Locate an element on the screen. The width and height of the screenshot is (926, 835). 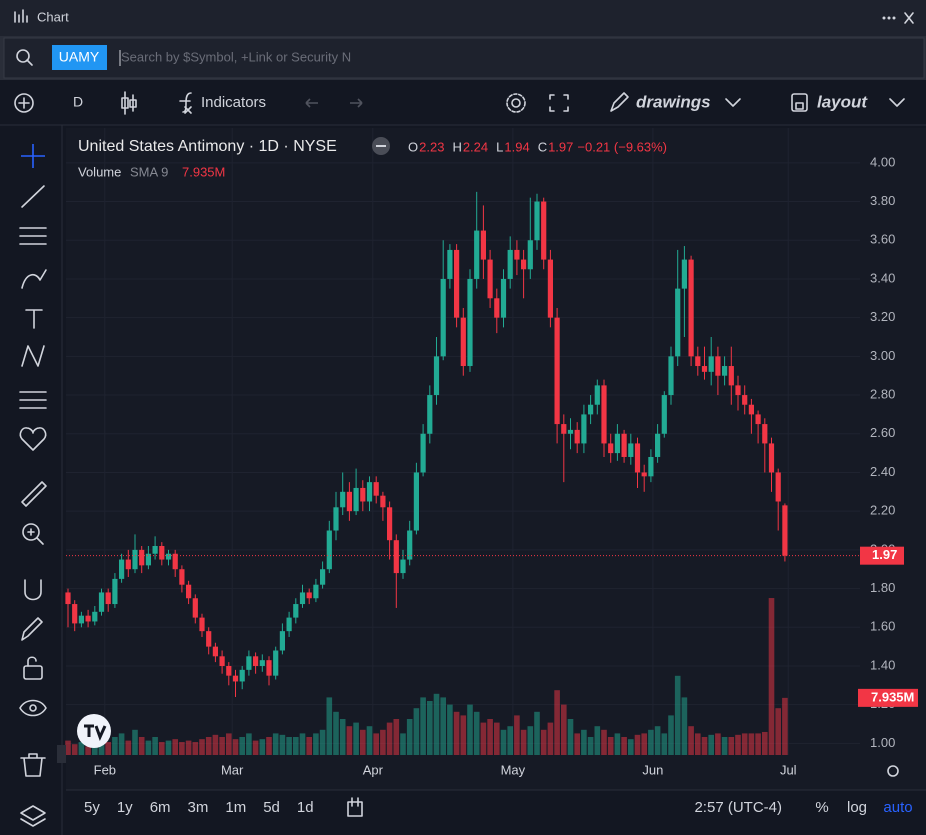
search-field is located at coordinates (464, 58).